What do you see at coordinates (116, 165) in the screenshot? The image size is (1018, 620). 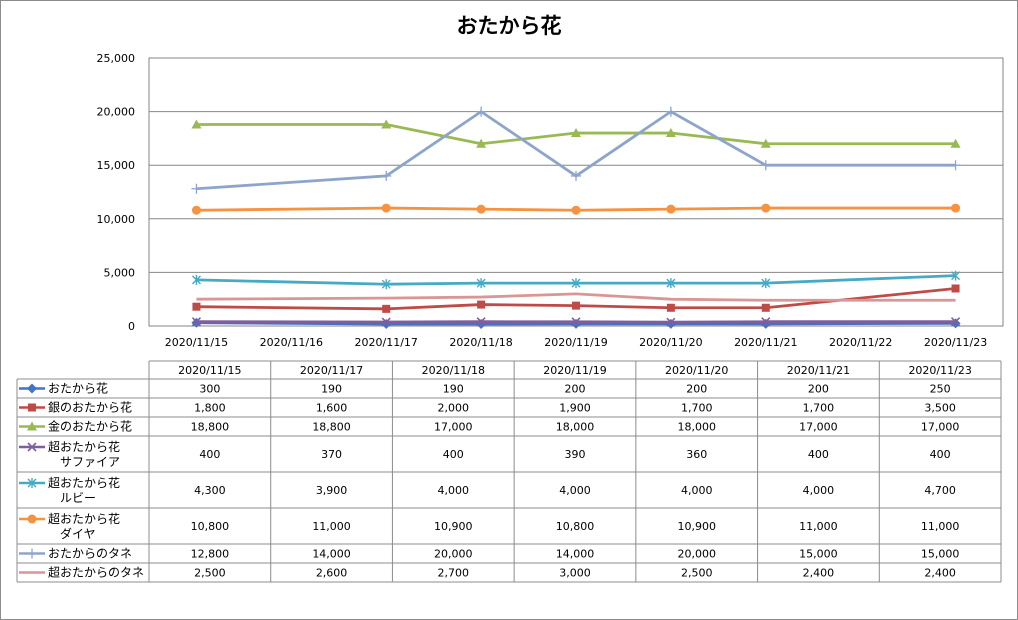 I see `y-tick-label: 15,000` at bounding box center [116, 165].